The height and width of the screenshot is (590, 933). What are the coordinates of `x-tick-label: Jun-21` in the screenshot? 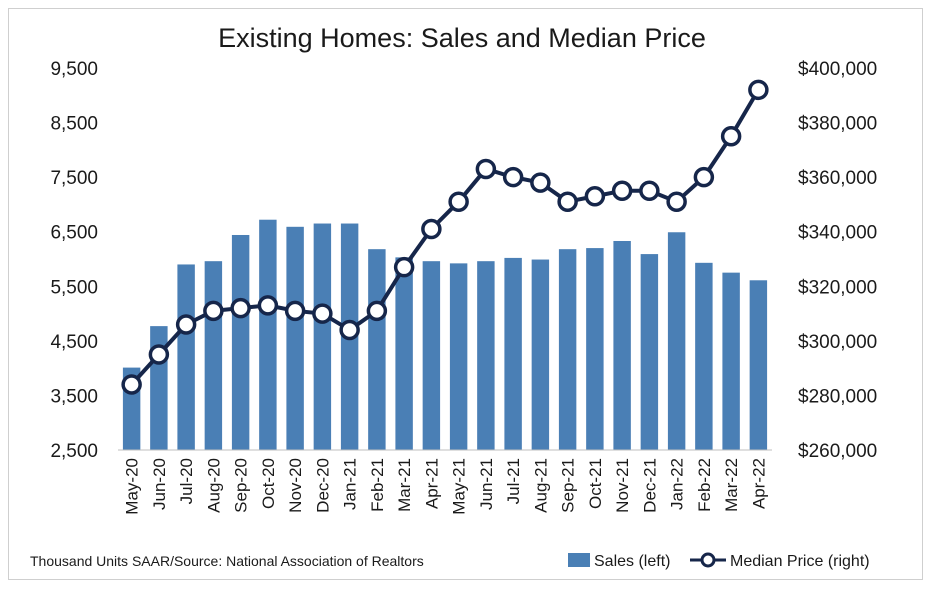 It's located at (486, 484).